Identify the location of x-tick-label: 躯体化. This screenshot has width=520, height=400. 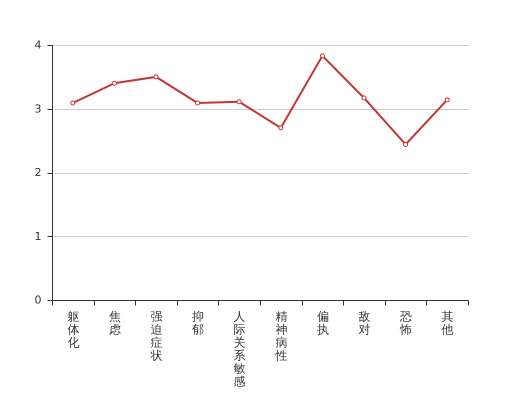
(73, 330).